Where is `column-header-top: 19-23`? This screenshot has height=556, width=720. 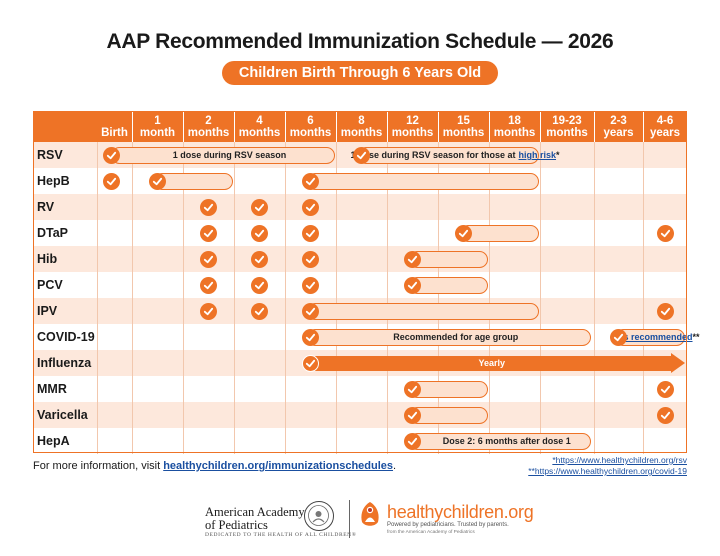 column-header-top: 19-23 is located at coordinates (567, 121).